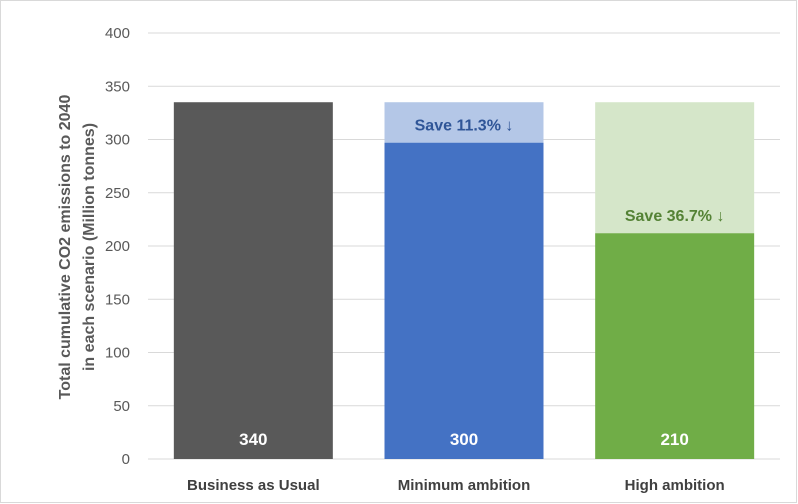 This screenshot has width=798, height=504. Describe the element at coordinates (464, 126) in the screenshot. I see `savings-label: Save 11.3% ↓` at that location.